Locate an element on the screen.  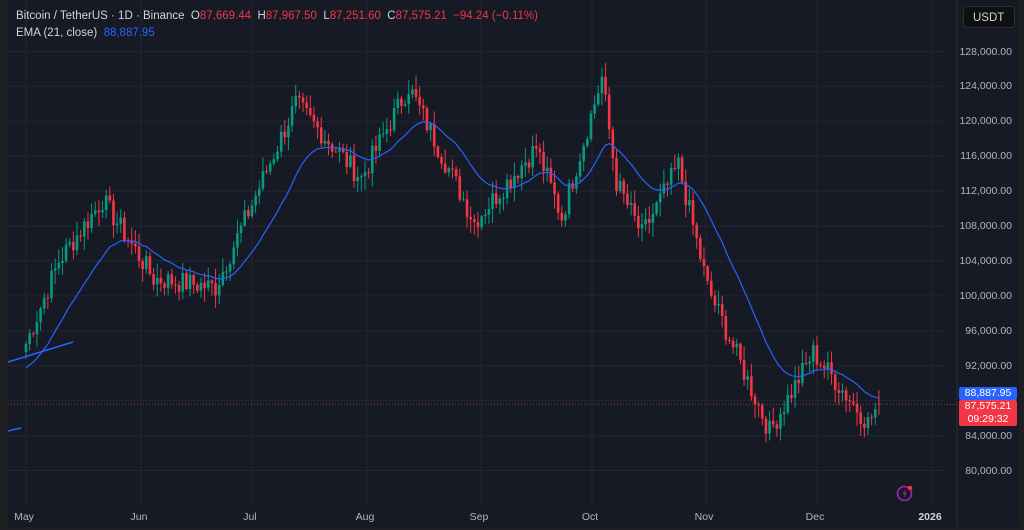
price-axis-label: 104,000.00 is located at coordinates (985, 261).